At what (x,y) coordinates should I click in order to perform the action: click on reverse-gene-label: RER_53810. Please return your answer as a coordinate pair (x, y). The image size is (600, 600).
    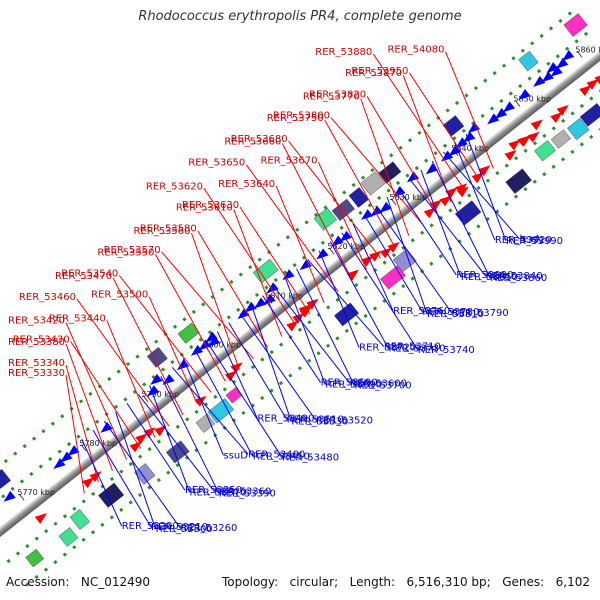
    Looking at the image, I should click on (455, 314).